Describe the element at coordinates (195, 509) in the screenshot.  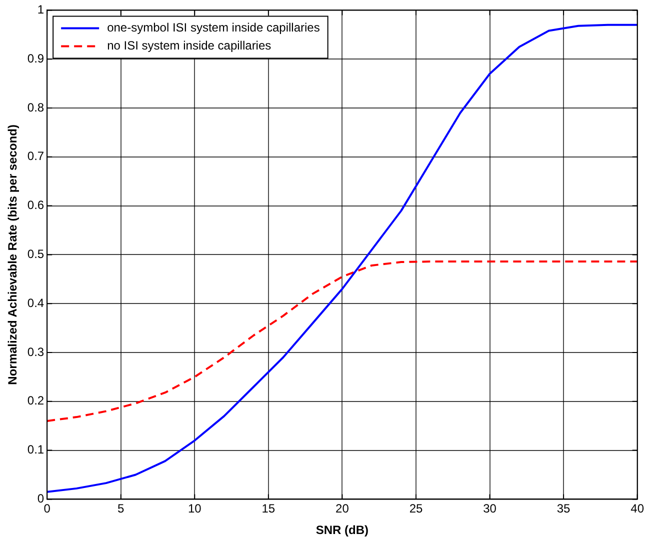
I see `x-tick-label: 10` at that location.